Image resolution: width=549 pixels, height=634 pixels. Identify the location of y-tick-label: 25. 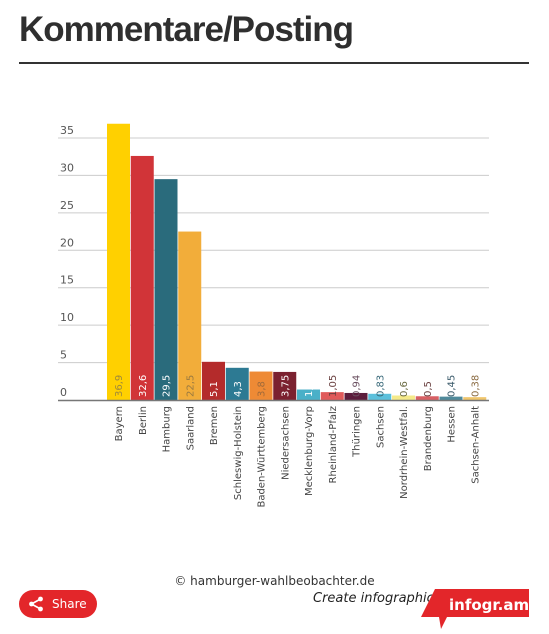
(67, 205).